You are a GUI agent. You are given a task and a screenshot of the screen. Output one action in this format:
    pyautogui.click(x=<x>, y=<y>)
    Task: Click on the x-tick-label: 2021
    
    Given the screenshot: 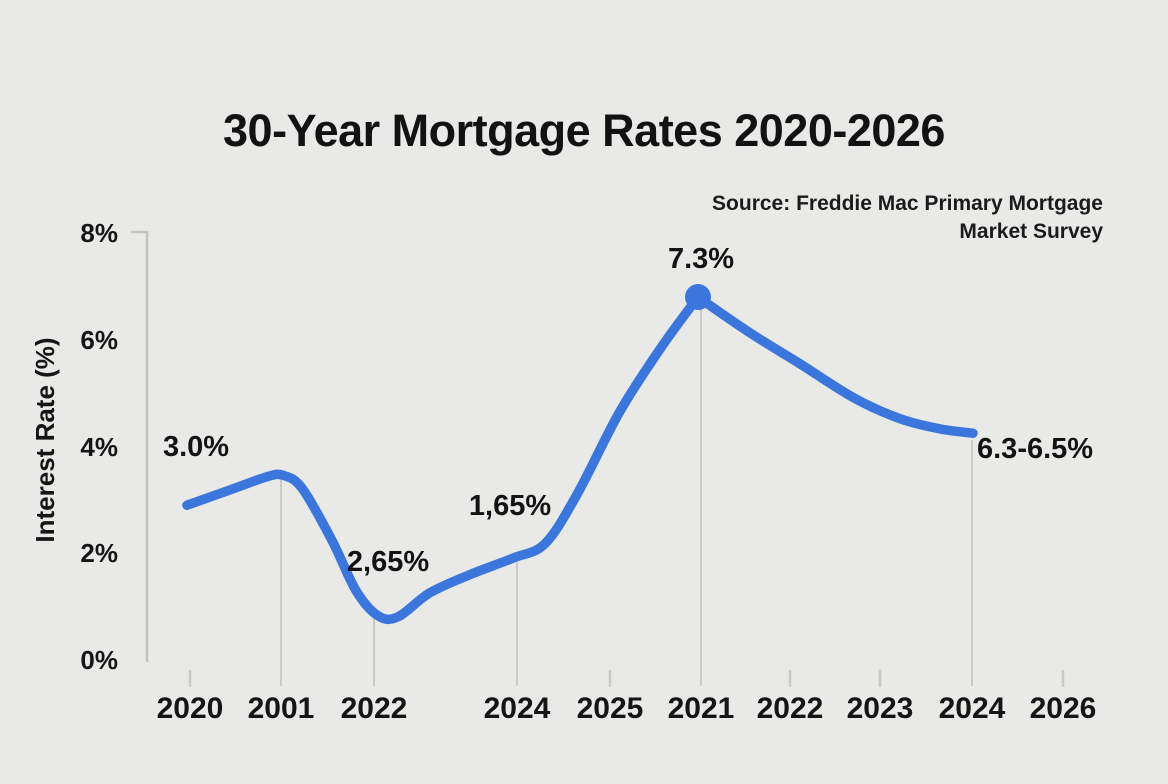 What is the action you would take?
    pyautogui.click(x=701, y=708)
    